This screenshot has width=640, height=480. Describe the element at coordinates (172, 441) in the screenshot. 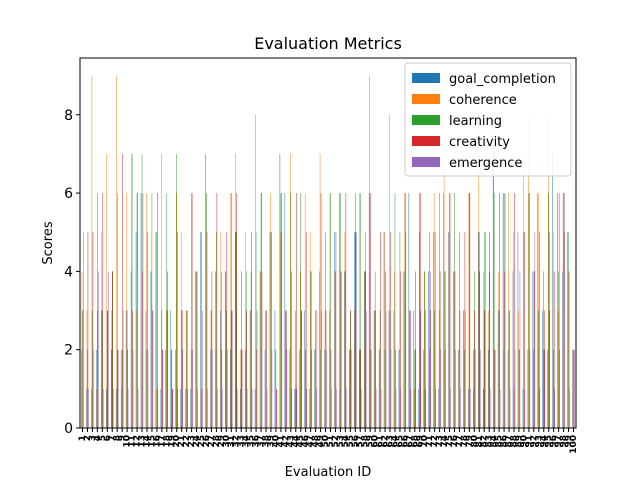

I see `x-tick-label: 19` at that location.